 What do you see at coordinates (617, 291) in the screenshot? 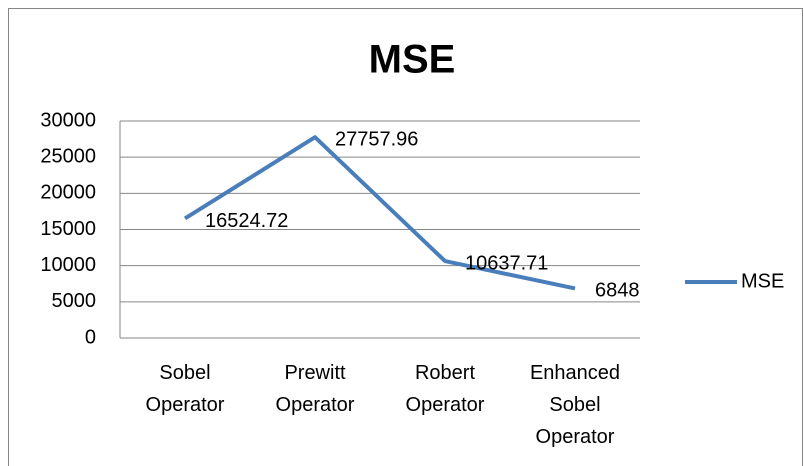
I see `data-label: 6848` at bounding box center [617, 291].